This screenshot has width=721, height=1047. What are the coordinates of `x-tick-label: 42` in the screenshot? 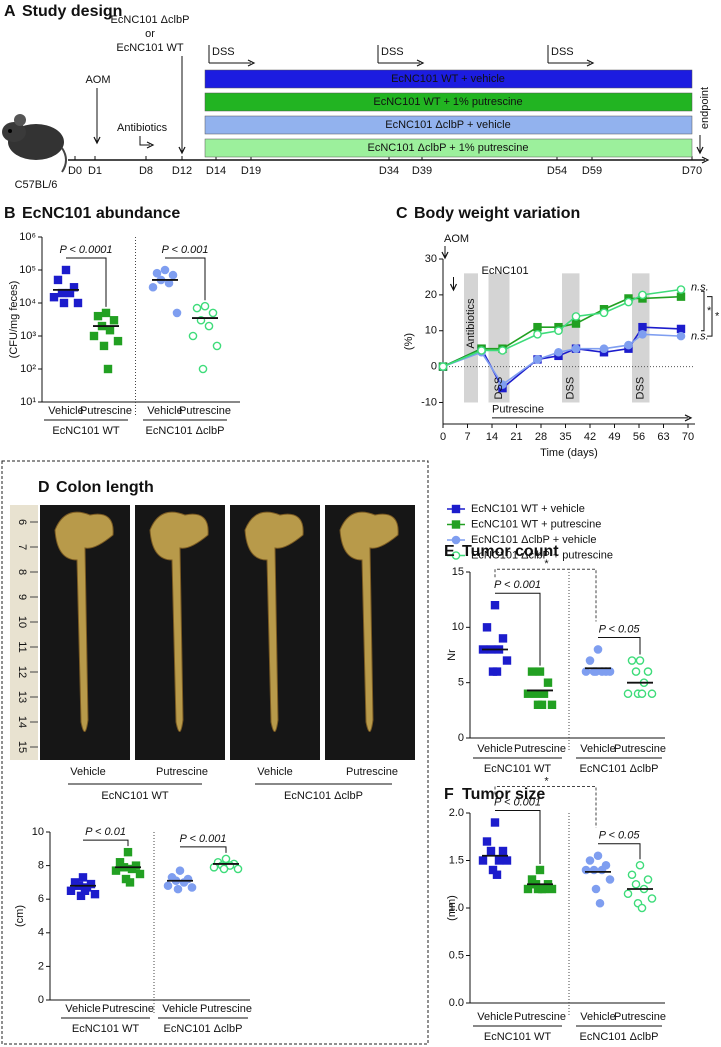 It's located at (590, 437).